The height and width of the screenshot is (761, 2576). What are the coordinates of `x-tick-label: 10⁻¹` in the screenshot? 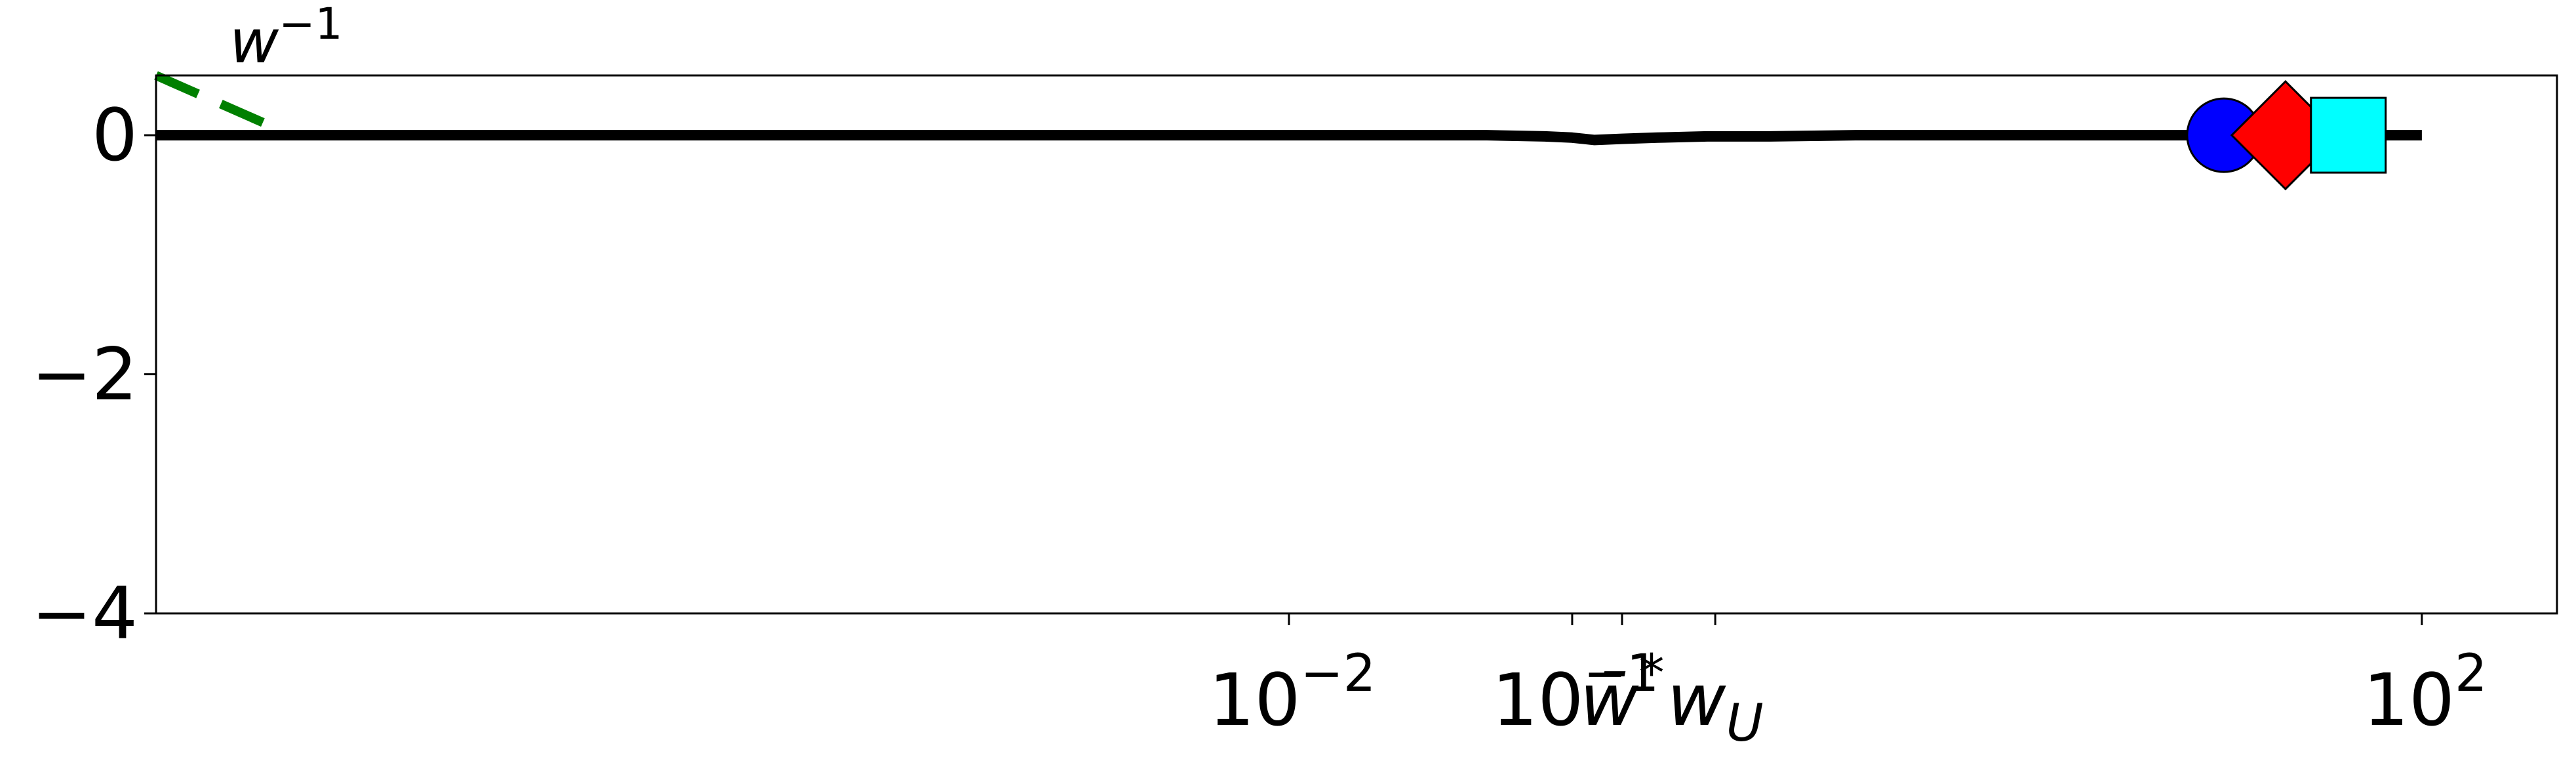 It's located at (1575, 693).